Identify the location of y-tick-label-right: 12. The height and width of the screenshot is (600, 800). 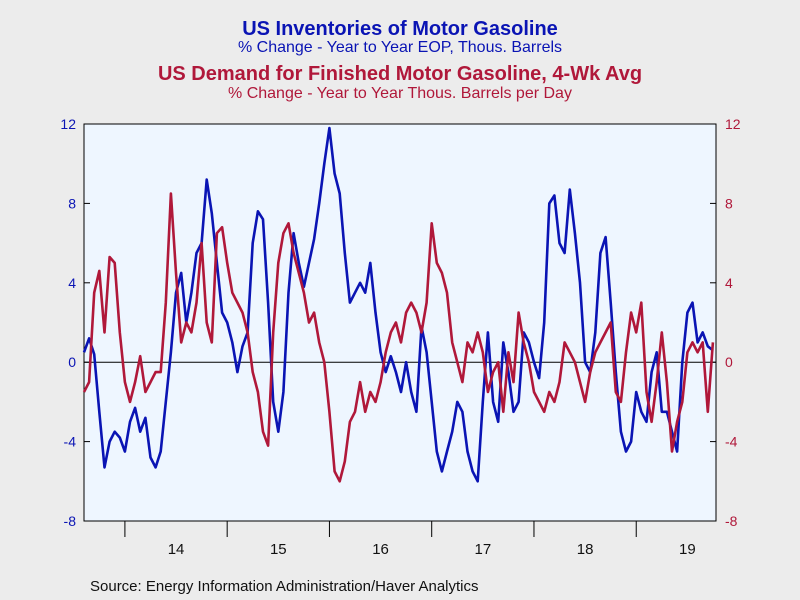
(733, 124).